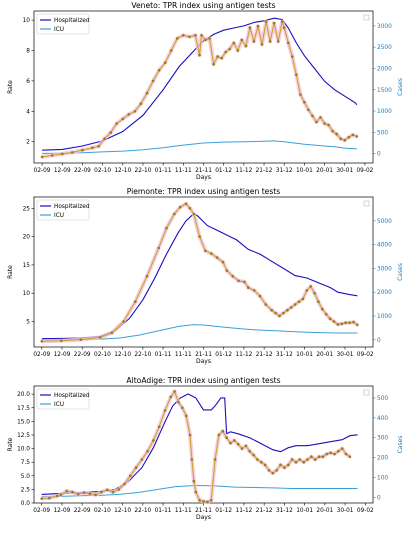 This screenshot has height=550, width=411. Describe the element at coordinates (384, 91) in the screenshot. I see `y2-tick-label: 1500` at that location.